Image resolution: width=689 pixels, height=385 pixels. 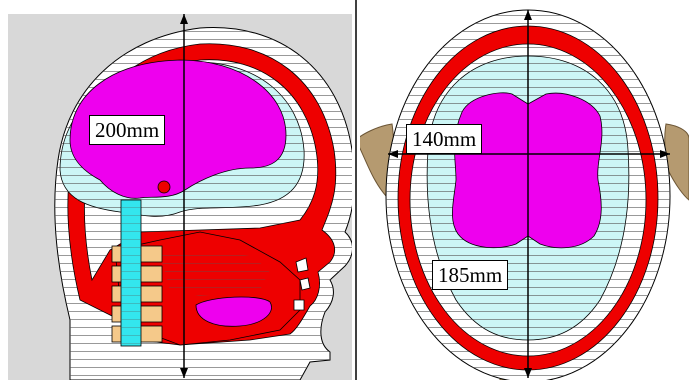 I want to click on length-label: 185mm, so click(x=470, y=275).